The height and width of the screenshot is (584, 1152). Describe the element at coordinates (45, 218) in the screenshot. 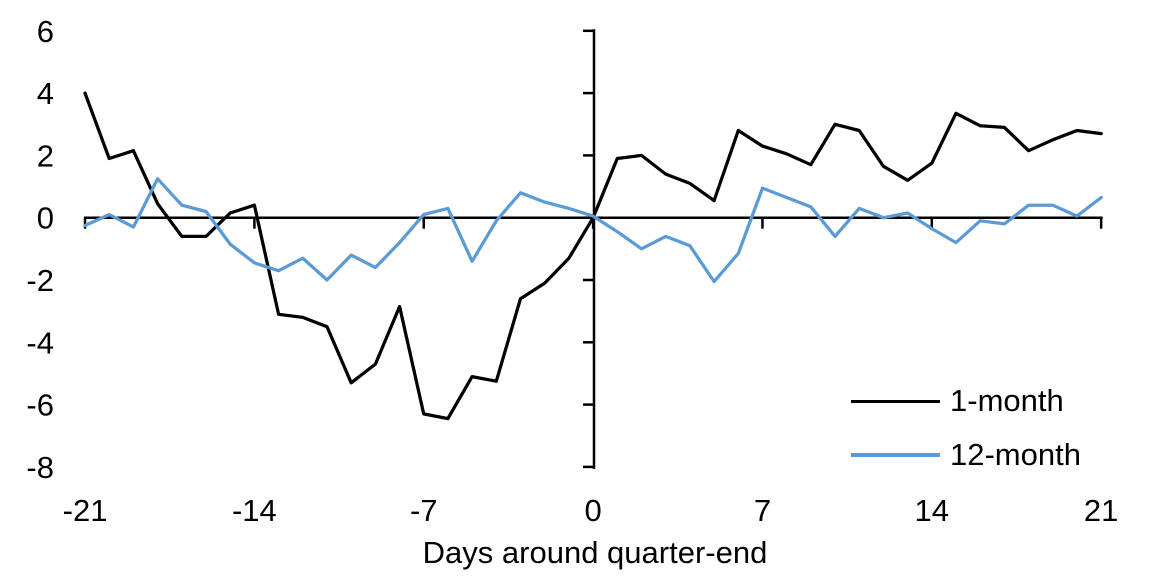

I see `y-tick-label: 0` at that location.